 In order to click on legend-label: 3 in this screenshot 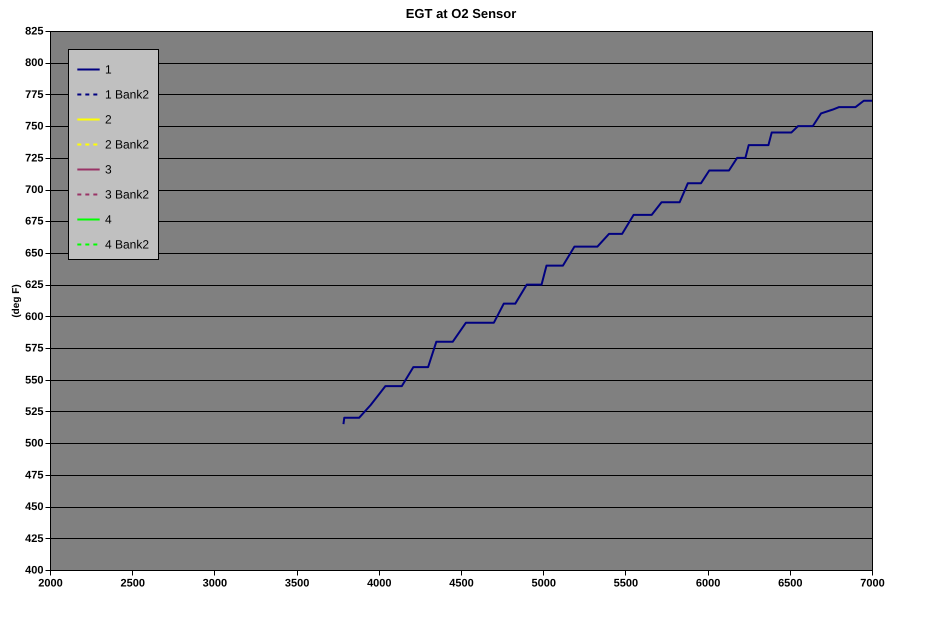, I will do `click(108, 169)`.